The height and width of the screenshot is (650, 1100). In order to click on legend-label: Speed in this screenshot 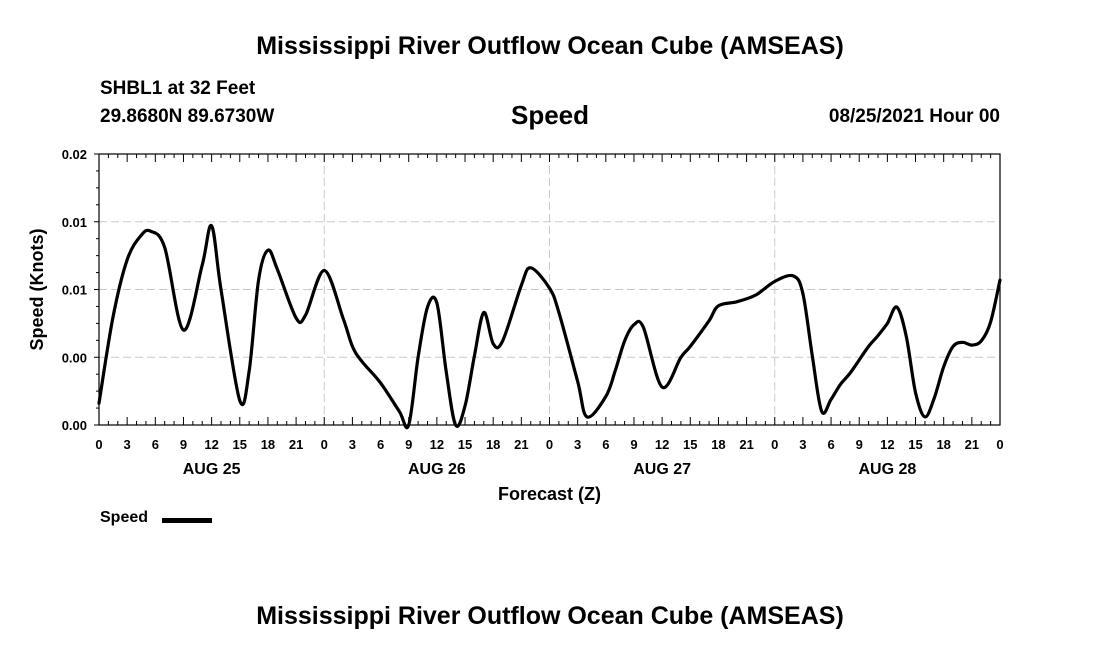, I will do `click(124, 517)`.